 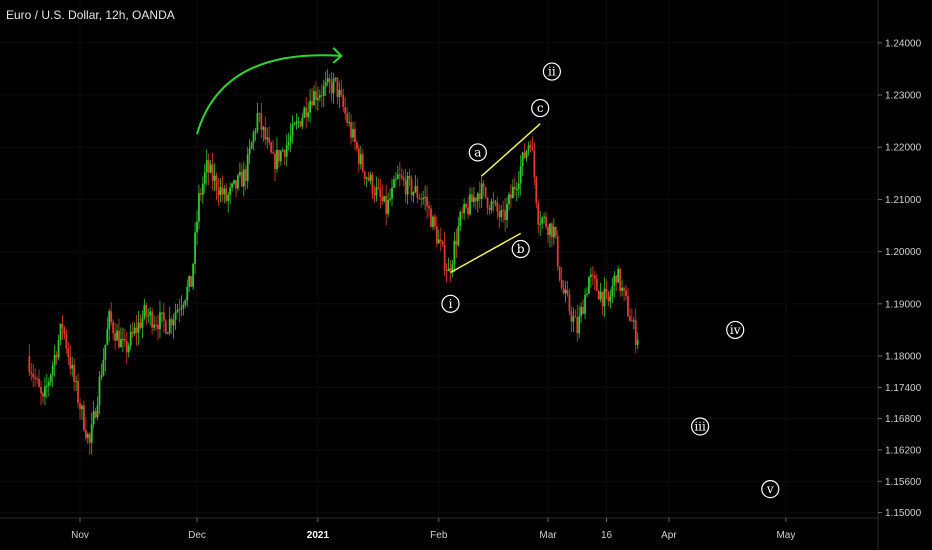 What do you see at coordinates (540, 108) in the screenshot?
I see `wave-label-c: c` at bounding box center [540, 108].